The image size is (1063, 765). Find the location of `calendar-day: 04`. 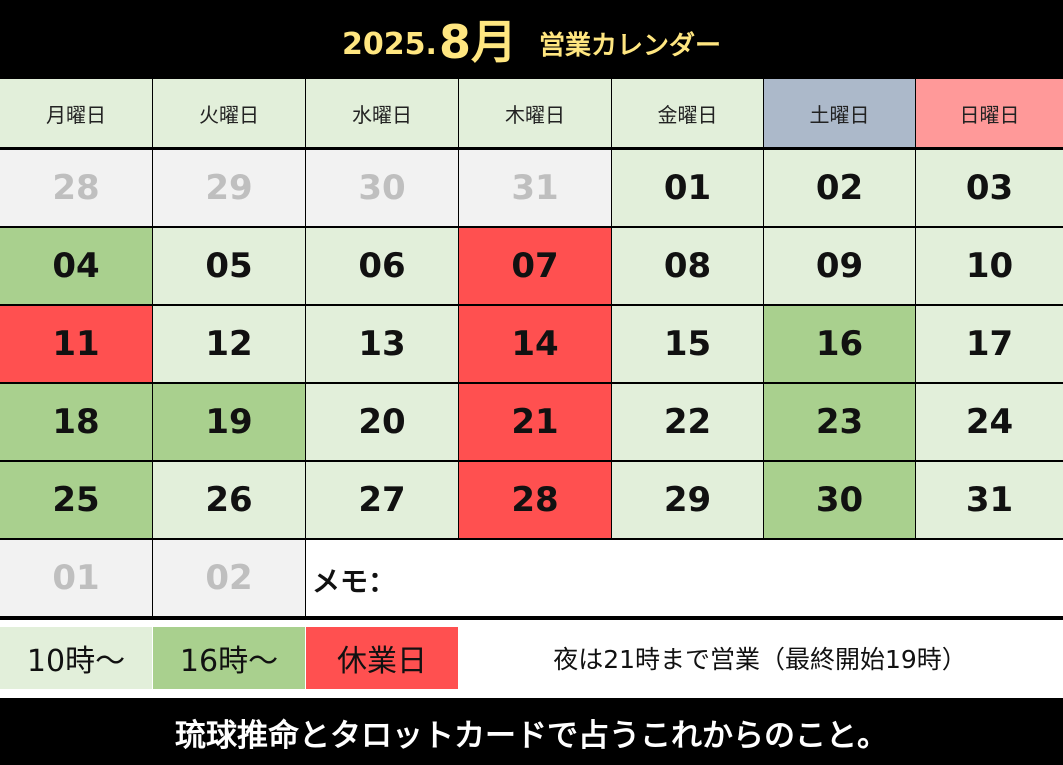

calendar-day: 04 is located at coordinates (76, 266).